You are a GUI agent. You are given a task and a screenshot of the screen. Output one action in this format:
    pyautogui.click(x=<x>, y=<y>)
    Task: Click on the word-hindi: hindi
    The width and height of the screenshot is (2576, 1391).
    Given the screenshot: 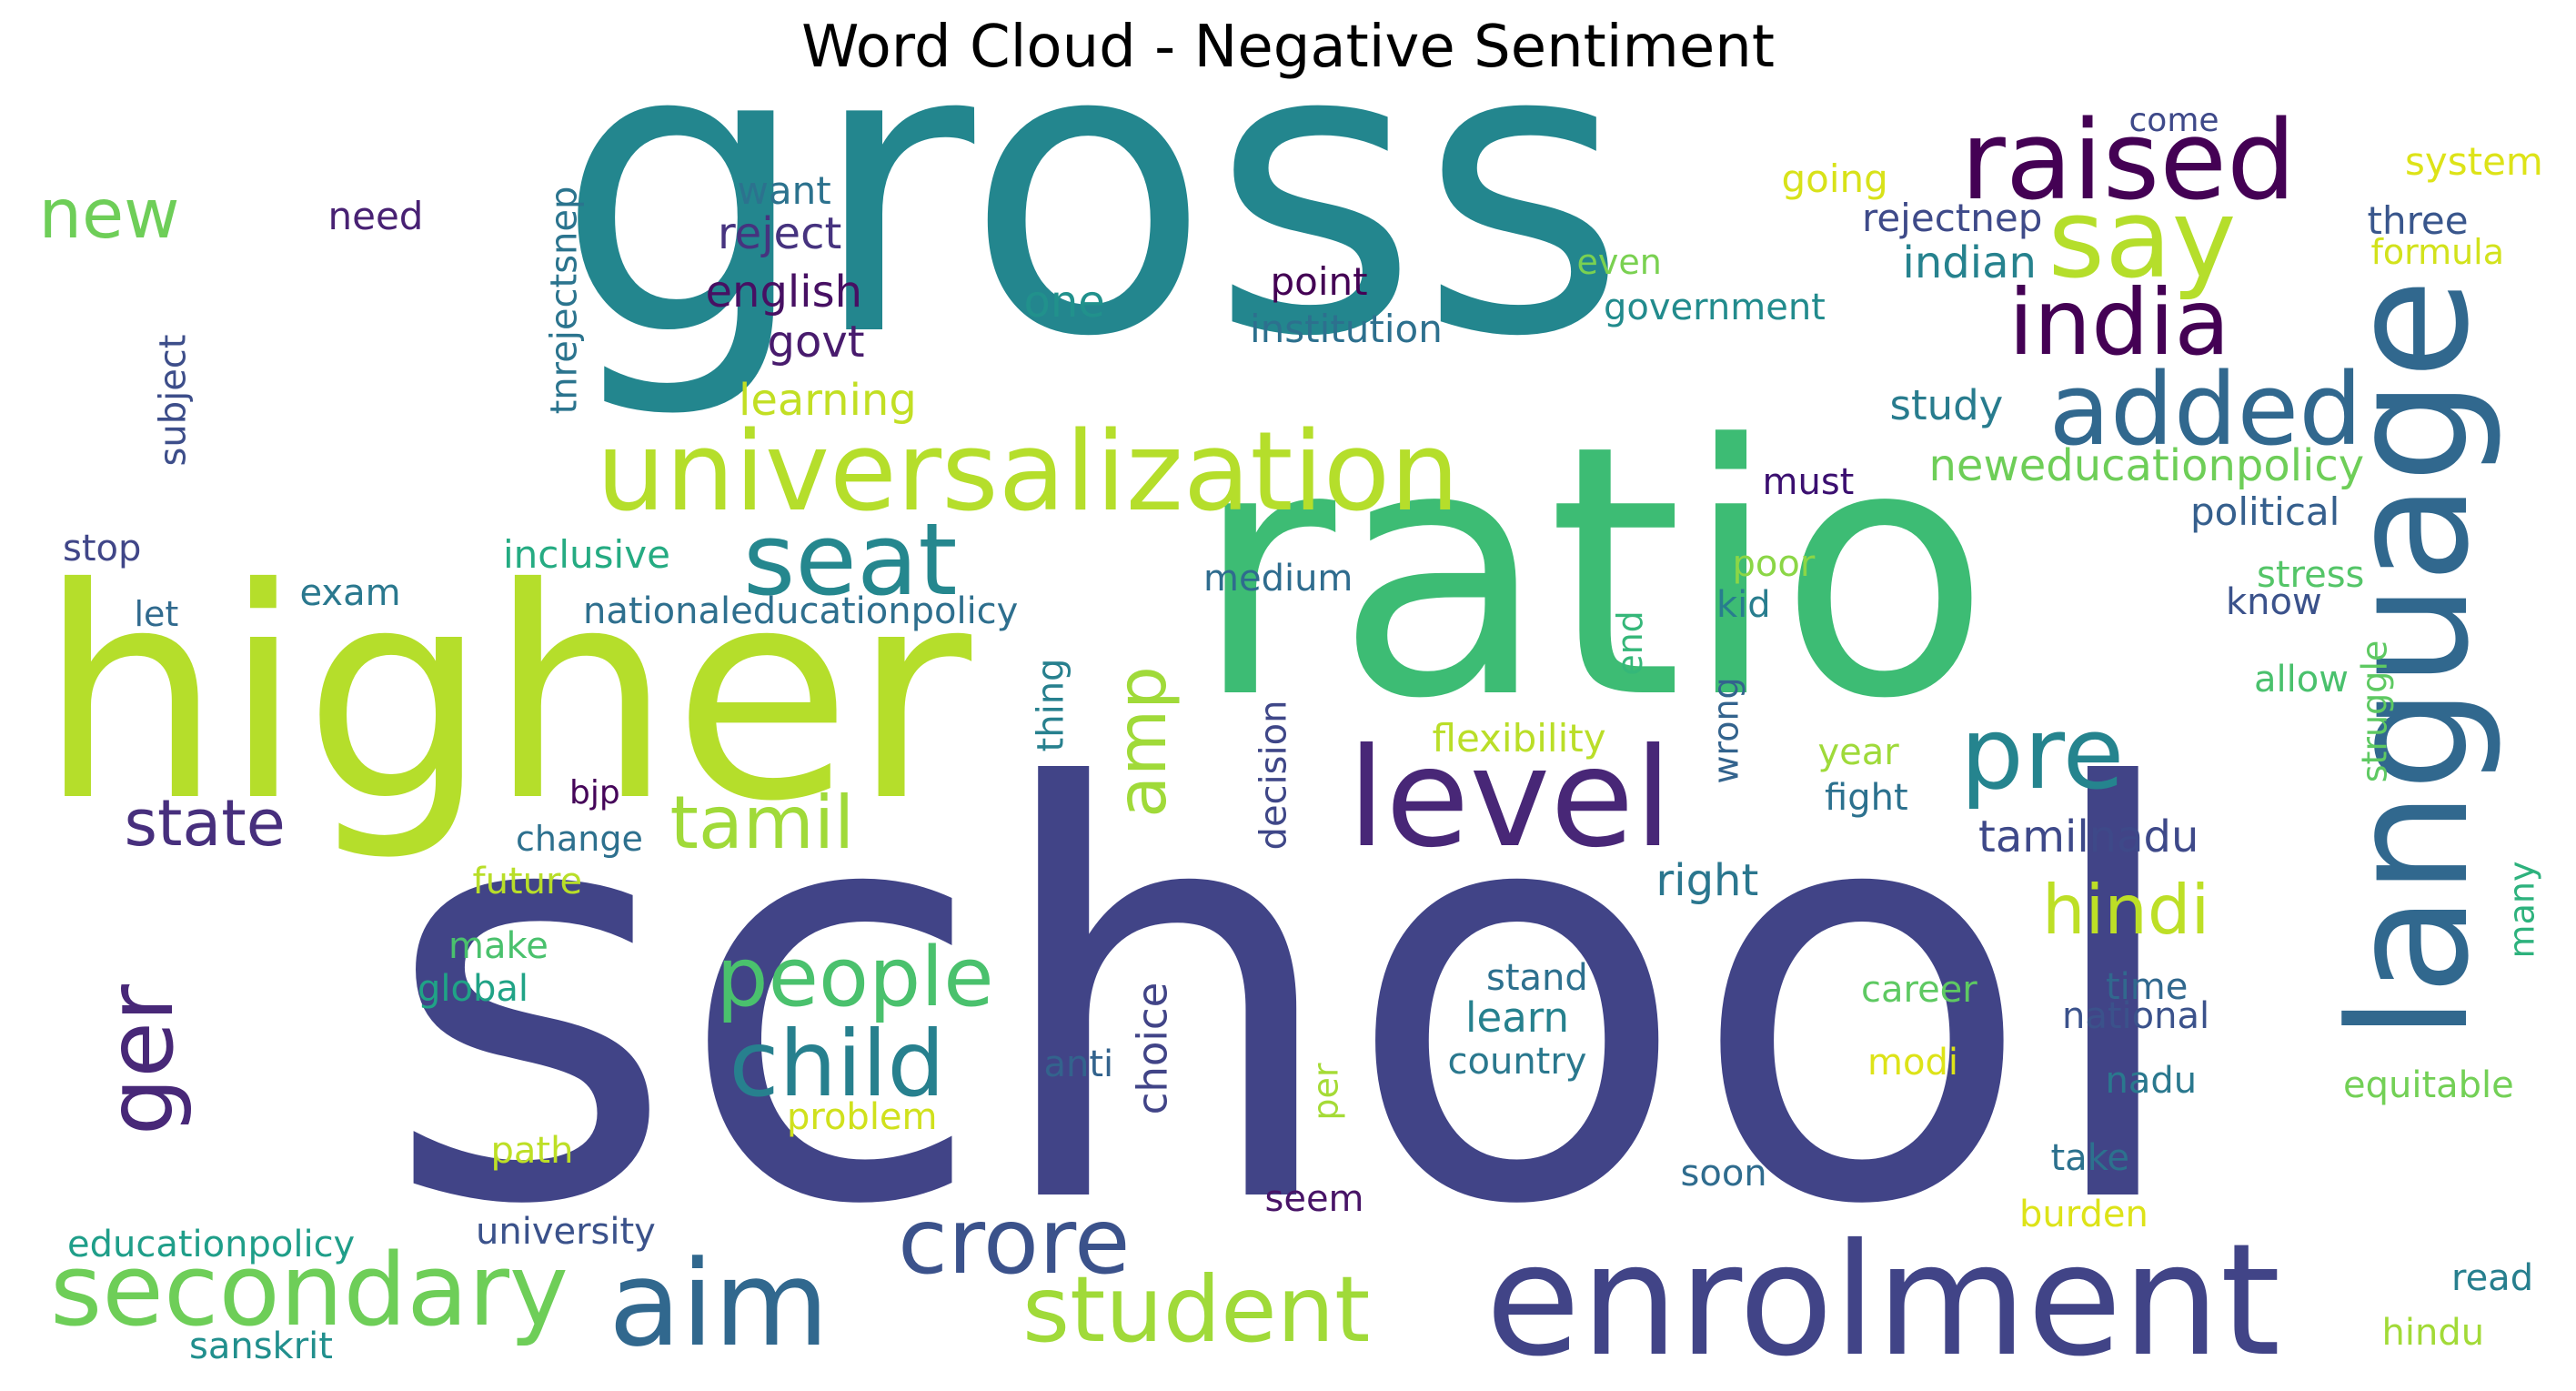 What is the action you would take?
    pyautogui.click(x=2126, y=909)
    